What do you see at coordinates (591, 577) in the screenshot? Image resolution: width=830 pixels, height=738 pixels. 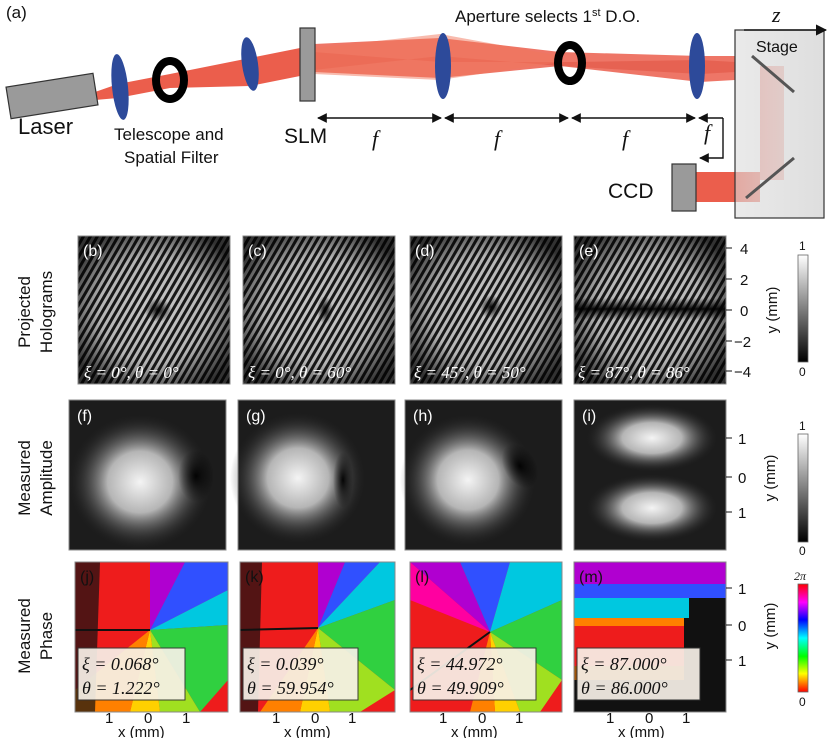 I see `phase-tag-m: (m)` at bounding box center [591, 577].